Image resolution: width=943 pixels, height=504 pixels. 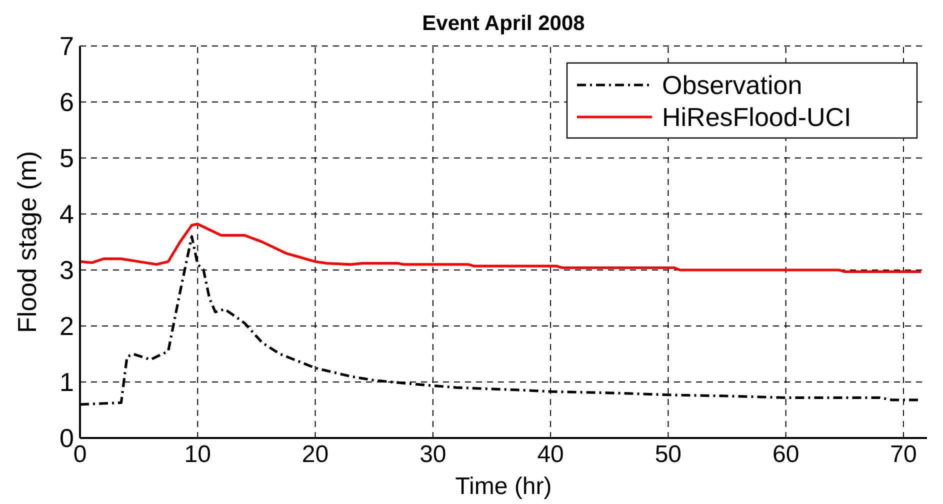 What do you see at coordinates (668, 454) in the screenshot?
I see `x-tick-label: 50` at bounding box center [668, 454].